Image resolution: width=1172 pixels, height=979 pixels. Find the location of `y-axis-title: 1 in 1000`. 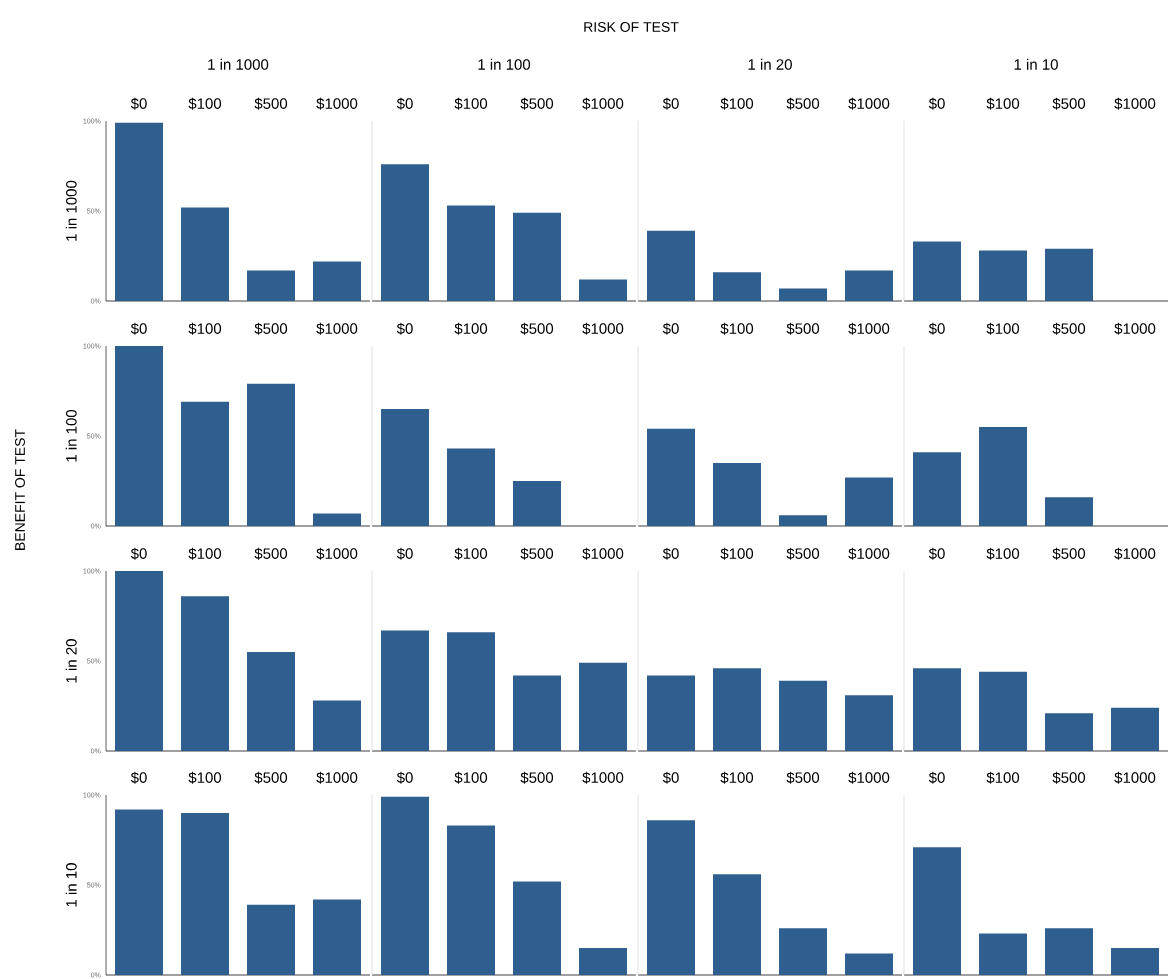

y-axis-title: 1 in 1000 is located at coordinates (71, 210).